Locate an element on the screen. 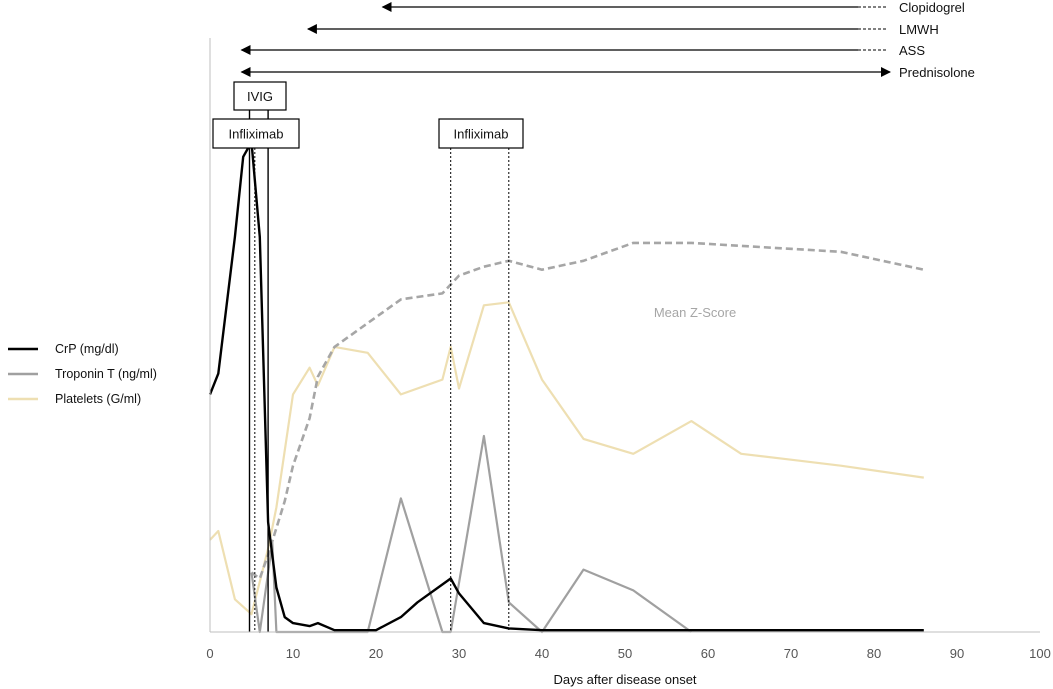 Image resolution: width=1053 pixels, height=689 pixels. series-line-troponin-t-ng-ml is located at coordinates (471, 534).